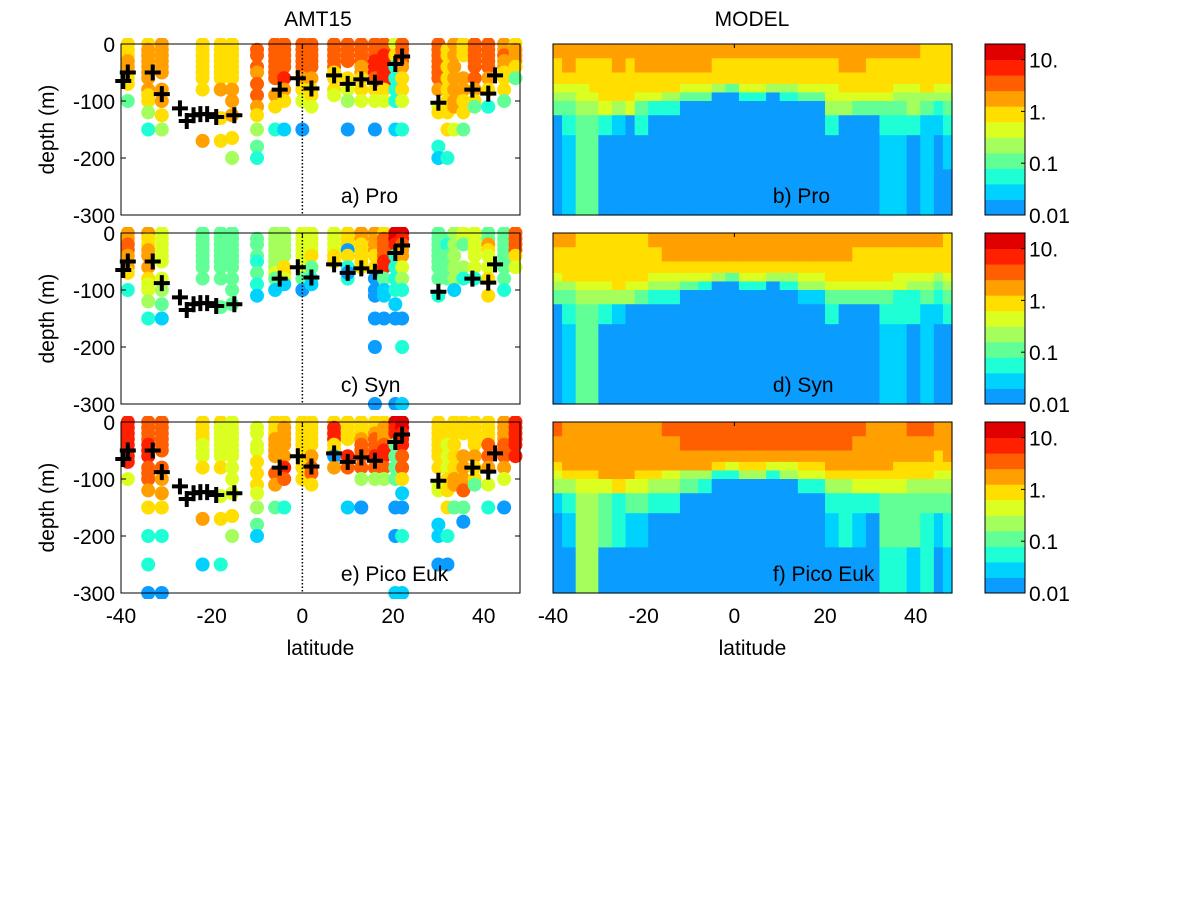 This screenshot has height=900, width=1200. I want to click on axes-frame, so click(320, 507).